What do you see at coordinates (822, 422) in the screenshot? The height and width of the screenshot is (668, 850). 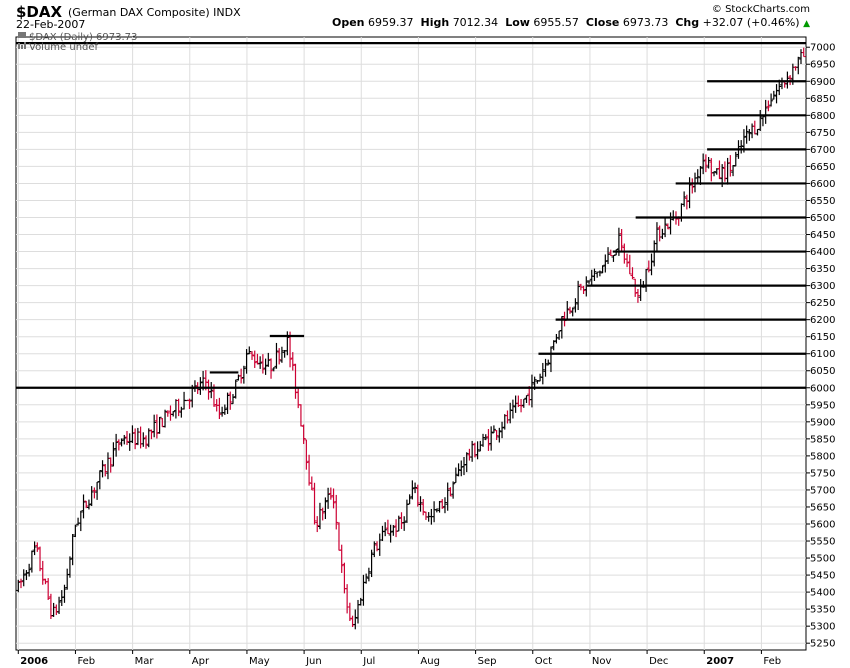 I see `y-tick-label: 5900` at bounding box center [822, 422].